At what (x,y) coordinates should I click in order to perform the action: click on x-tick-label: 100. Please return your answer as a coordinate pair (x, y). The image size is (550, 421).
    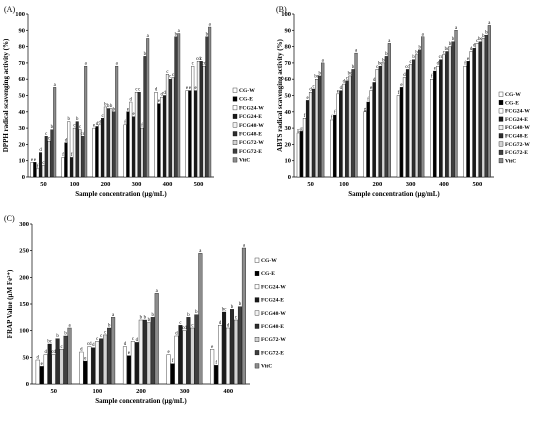
    Looking at the image, I should click on (75, 184).